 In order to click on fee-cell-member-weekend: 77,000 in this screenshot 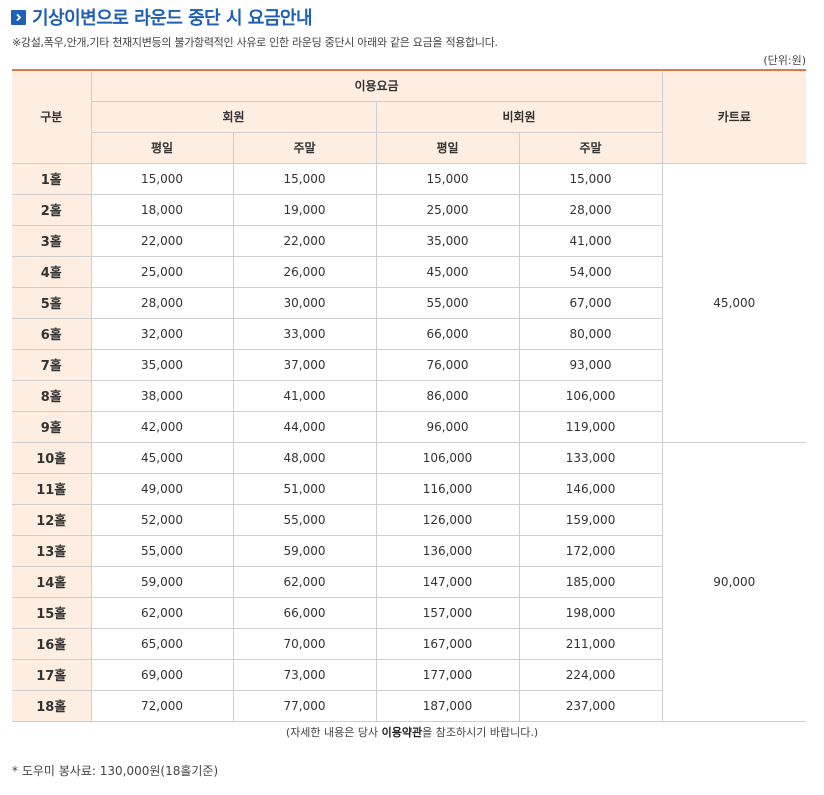, I will do `click(304, 705)`.